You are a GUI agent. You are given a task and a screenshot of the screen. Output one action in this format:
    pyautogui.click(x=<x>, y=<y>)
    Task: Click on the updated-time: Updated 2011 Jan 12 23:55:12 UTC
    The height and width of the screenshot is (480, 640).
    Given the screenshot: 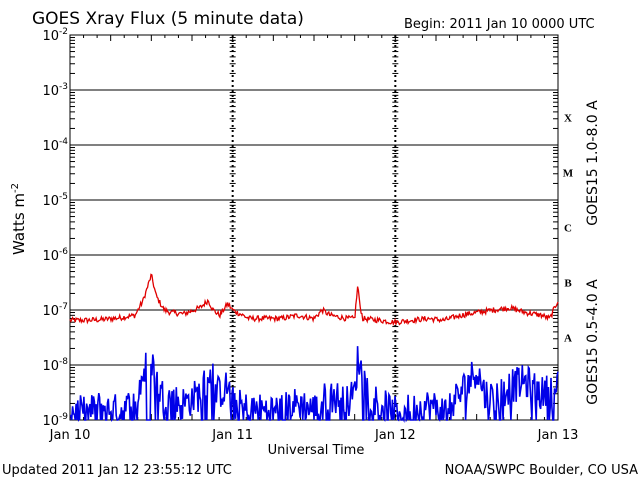 What is the action you would take?
    pyautogui.click(x=117, y=470)
    